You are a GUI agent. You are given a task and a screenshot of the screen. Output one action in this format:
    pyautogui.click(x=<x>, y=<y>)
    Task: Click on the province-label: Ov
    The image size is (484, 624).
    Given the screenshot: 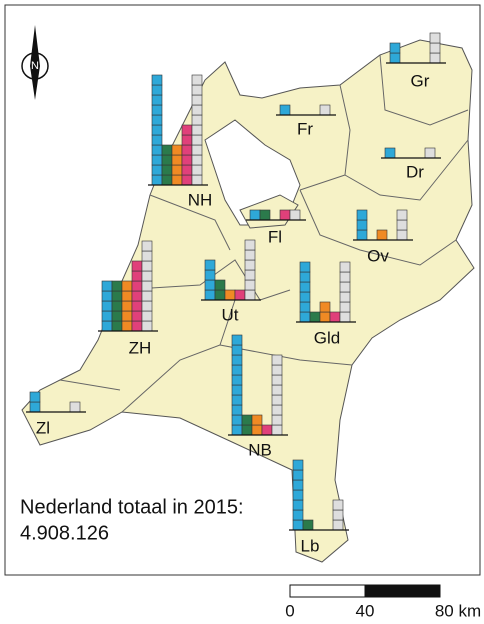 What is the action you would take?
    pyautogui.click(x=378, y=255)
    